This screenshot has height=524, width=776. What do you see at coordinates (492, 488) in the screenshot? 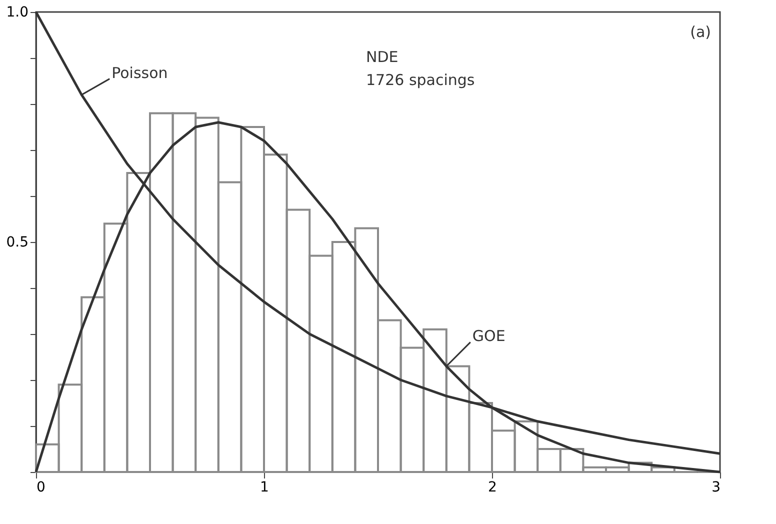
I see `x-tick-label: 2` at bounding box center [492, 488].